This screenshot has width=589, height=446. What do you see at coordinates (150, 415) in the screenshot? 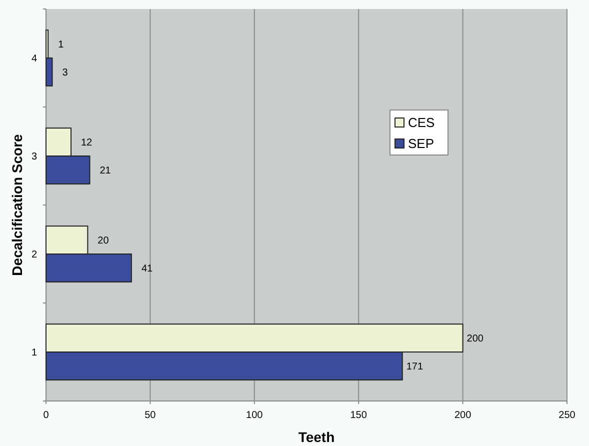
I see `x-tick-label: 50` at bounding box center [150, 415].